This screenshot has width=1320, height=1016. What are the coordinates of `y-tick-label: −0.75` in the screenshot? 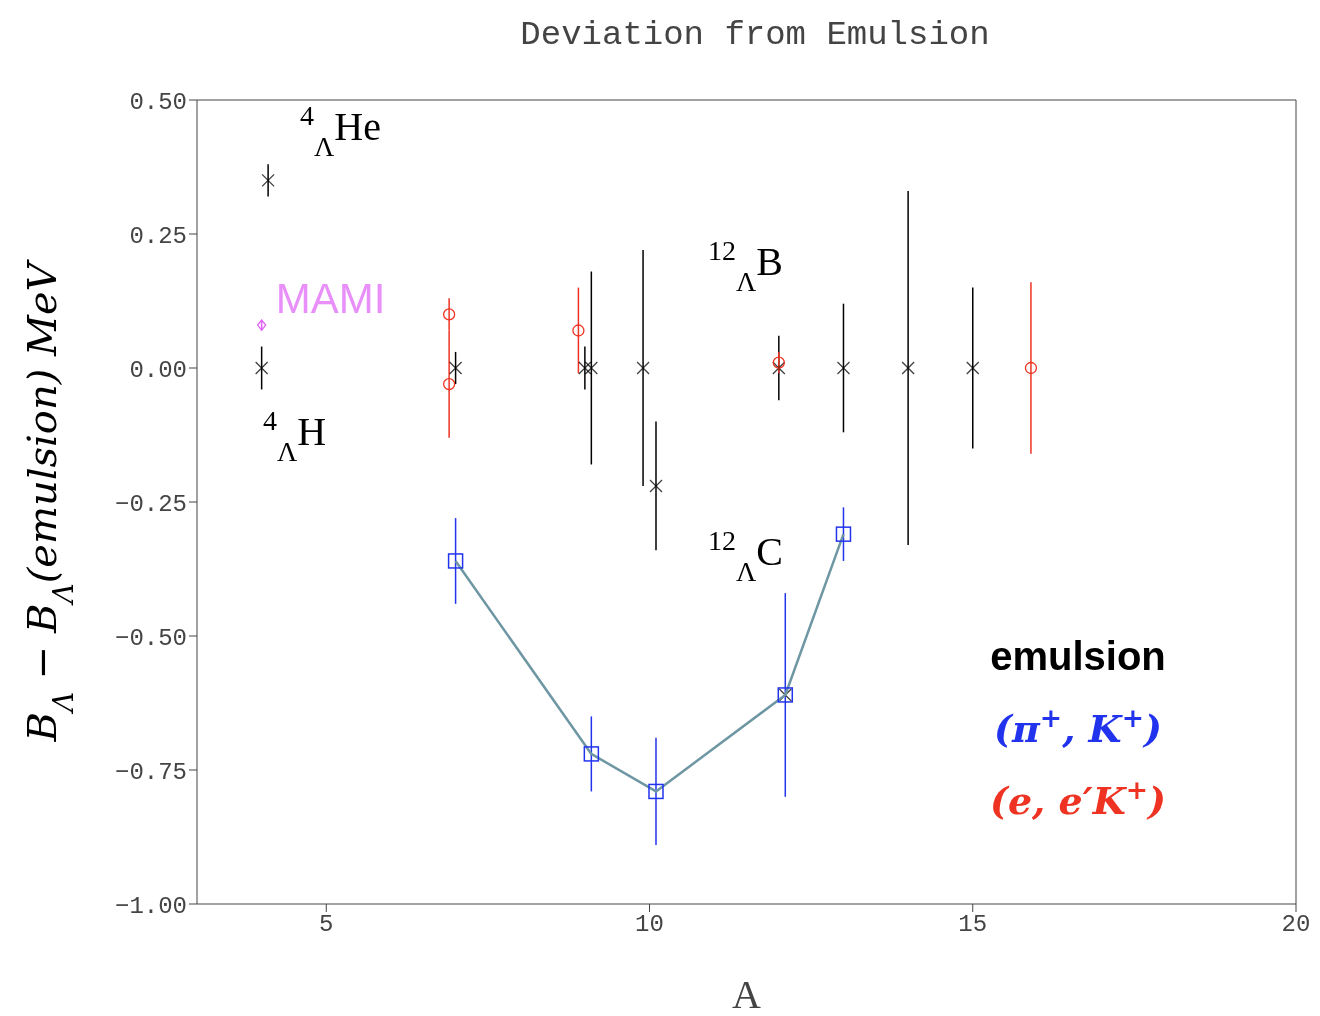 It's located at (150, 772).